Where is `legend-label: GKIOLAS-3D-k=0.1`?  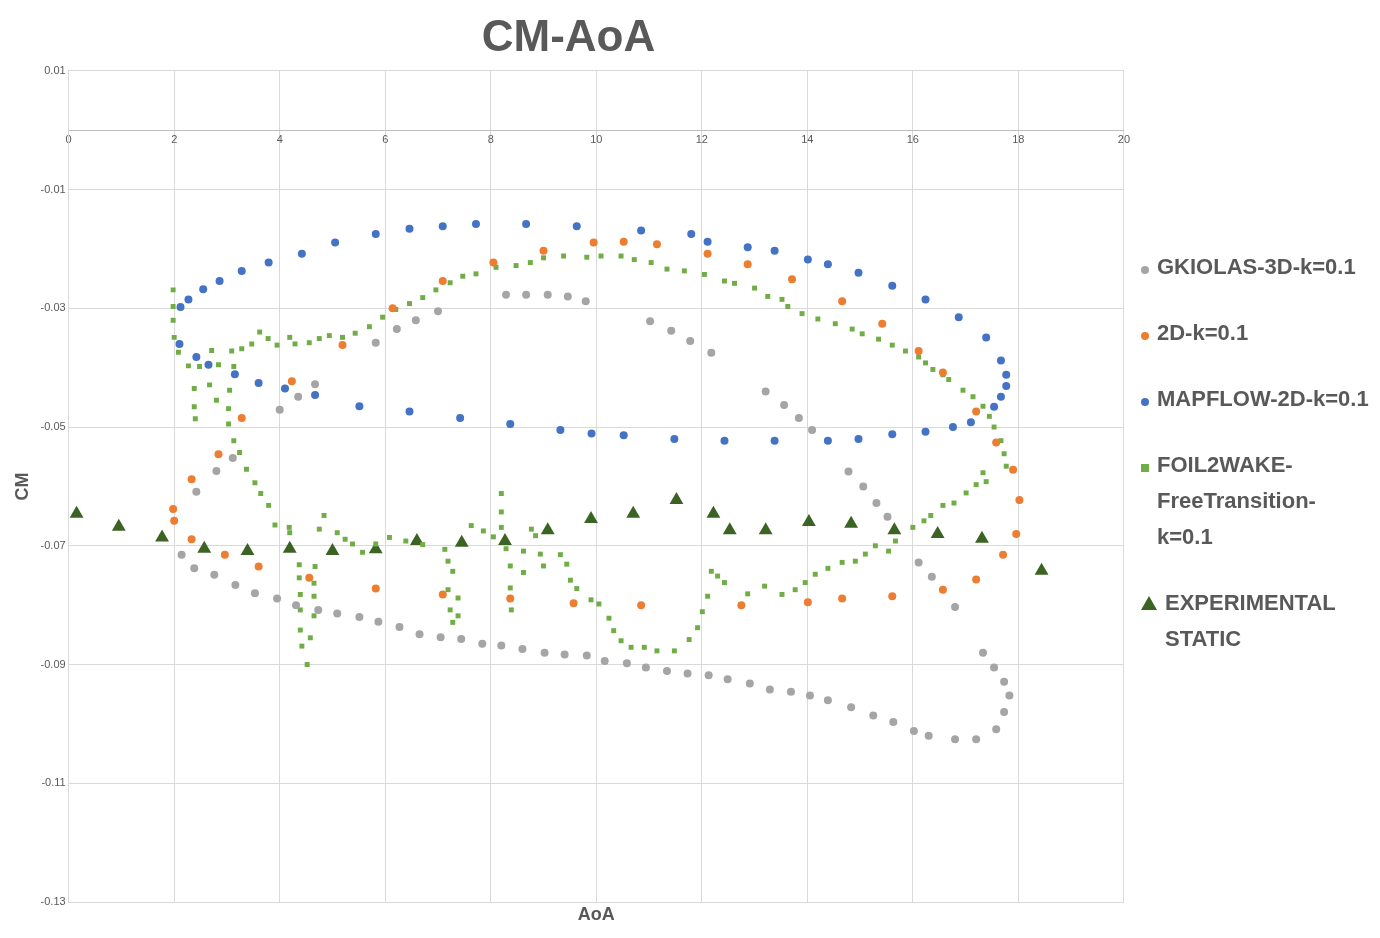 legend-label: GKIOLAS-3D-k=0.1 is located at coordinates (1256, 267).